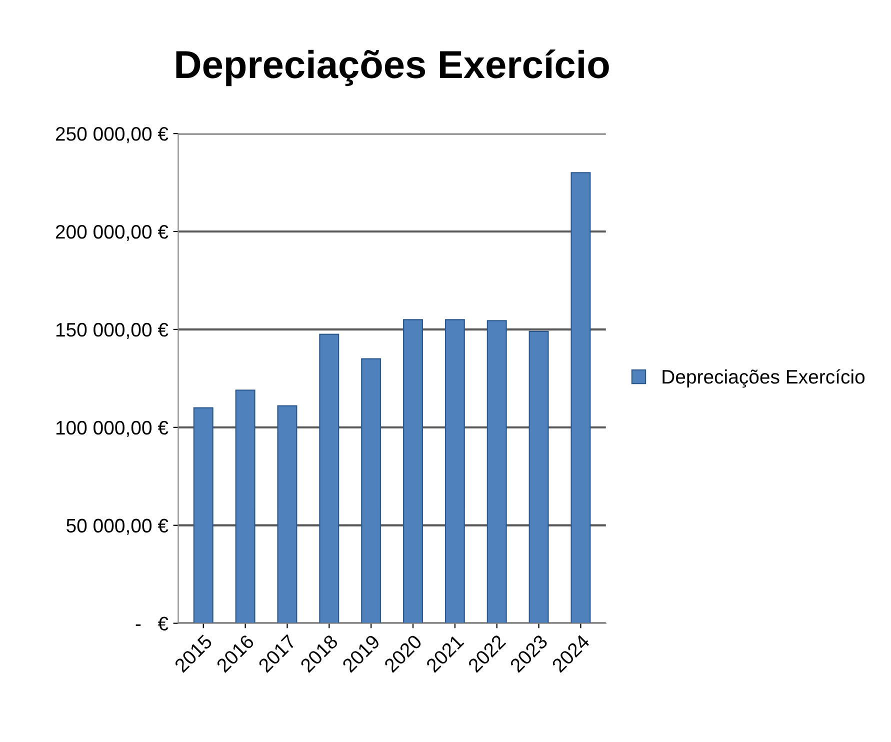 This screenshot has height=742, width=891. What do you see at coordinates (392, 67) in the screenshot?
I see `chart-title: Depreciações Exercício` at bounding box center [392, 67].